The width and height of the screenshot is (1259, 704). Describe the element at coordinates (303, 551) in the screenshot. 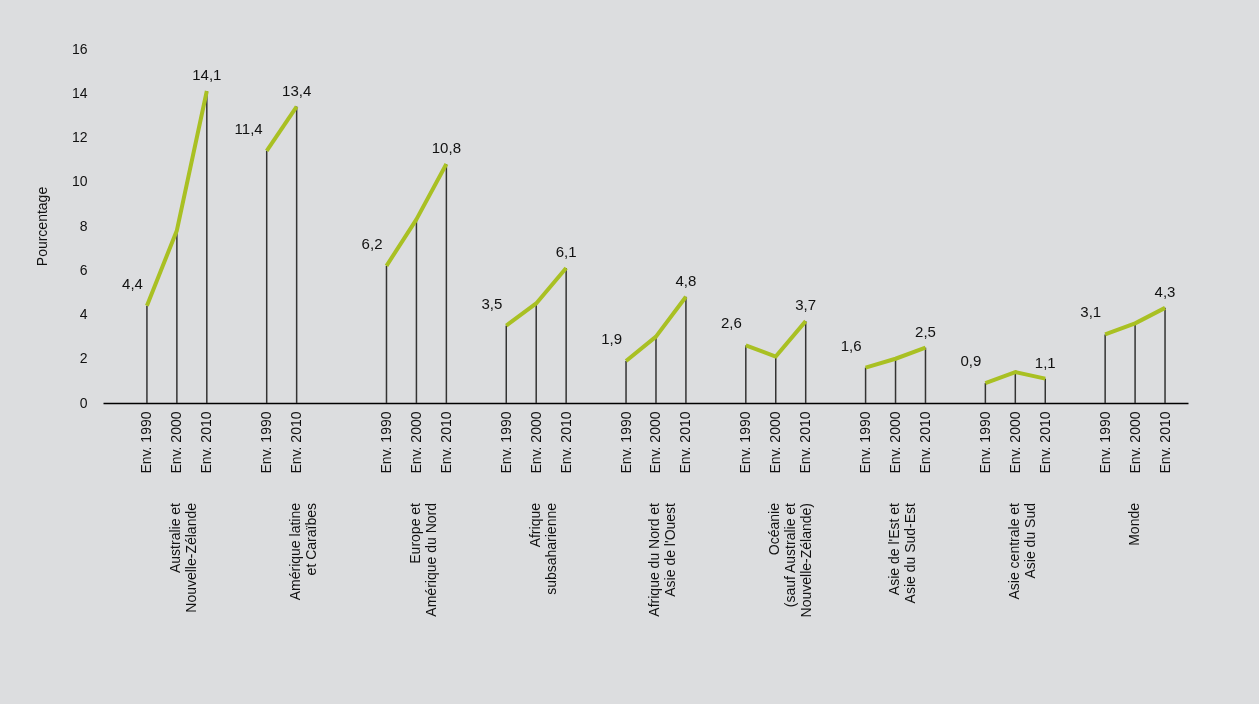

I see `text: Amérique latine et Caraïbes` at that location.